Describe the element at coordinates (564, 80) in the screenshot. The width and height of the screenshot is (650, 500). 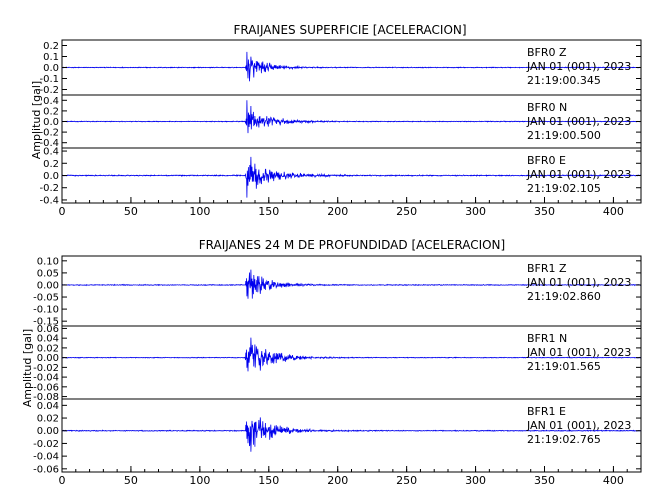
I see `time-label: 21:19:00.345` at that location.